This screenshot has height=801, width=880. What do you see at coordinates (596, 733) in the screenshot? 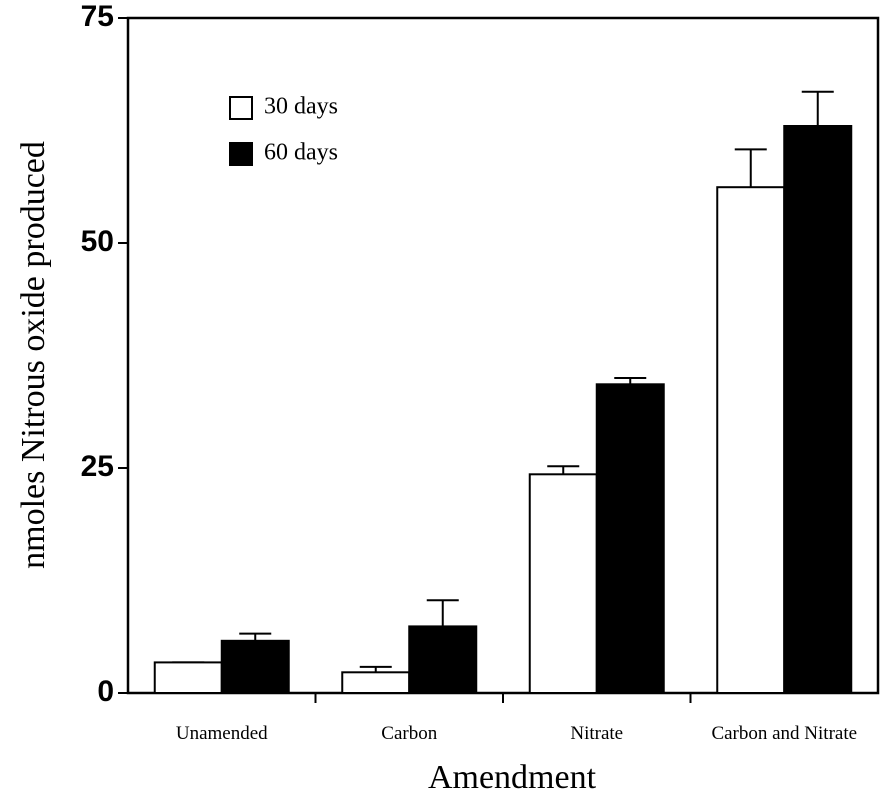
I see `x-tick-label: Nitrate` at bounding box center [596, 733].